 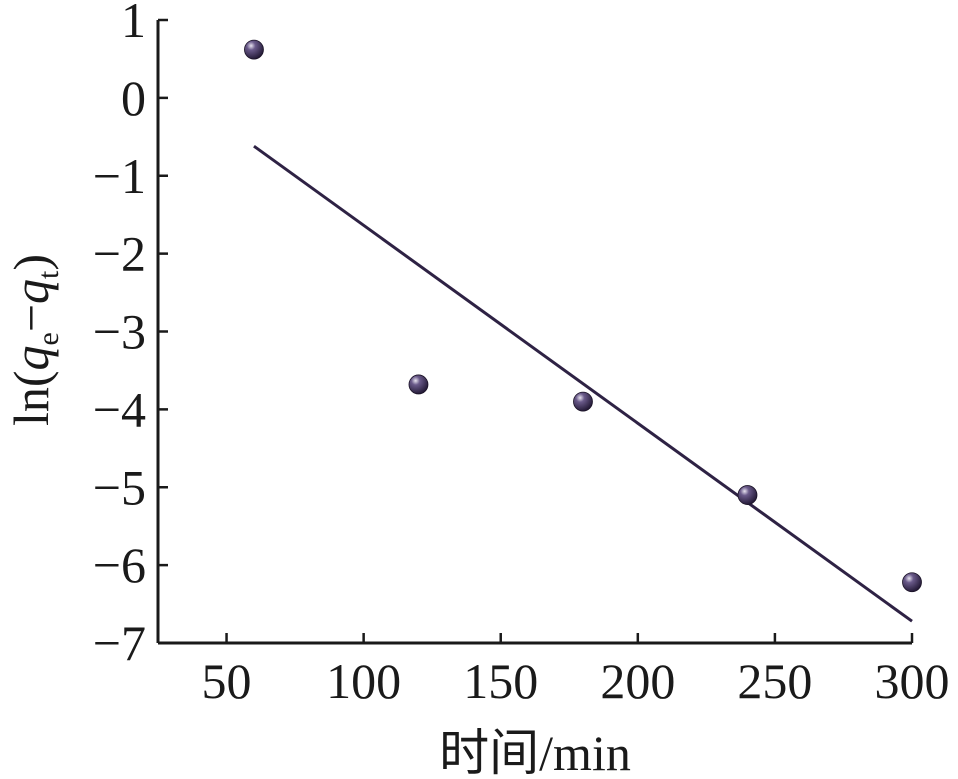 I want to click on y-axis-ticks: 1 0 −1 −2 −3 −4 −5 −6 −7, so click(x=130, y=335).